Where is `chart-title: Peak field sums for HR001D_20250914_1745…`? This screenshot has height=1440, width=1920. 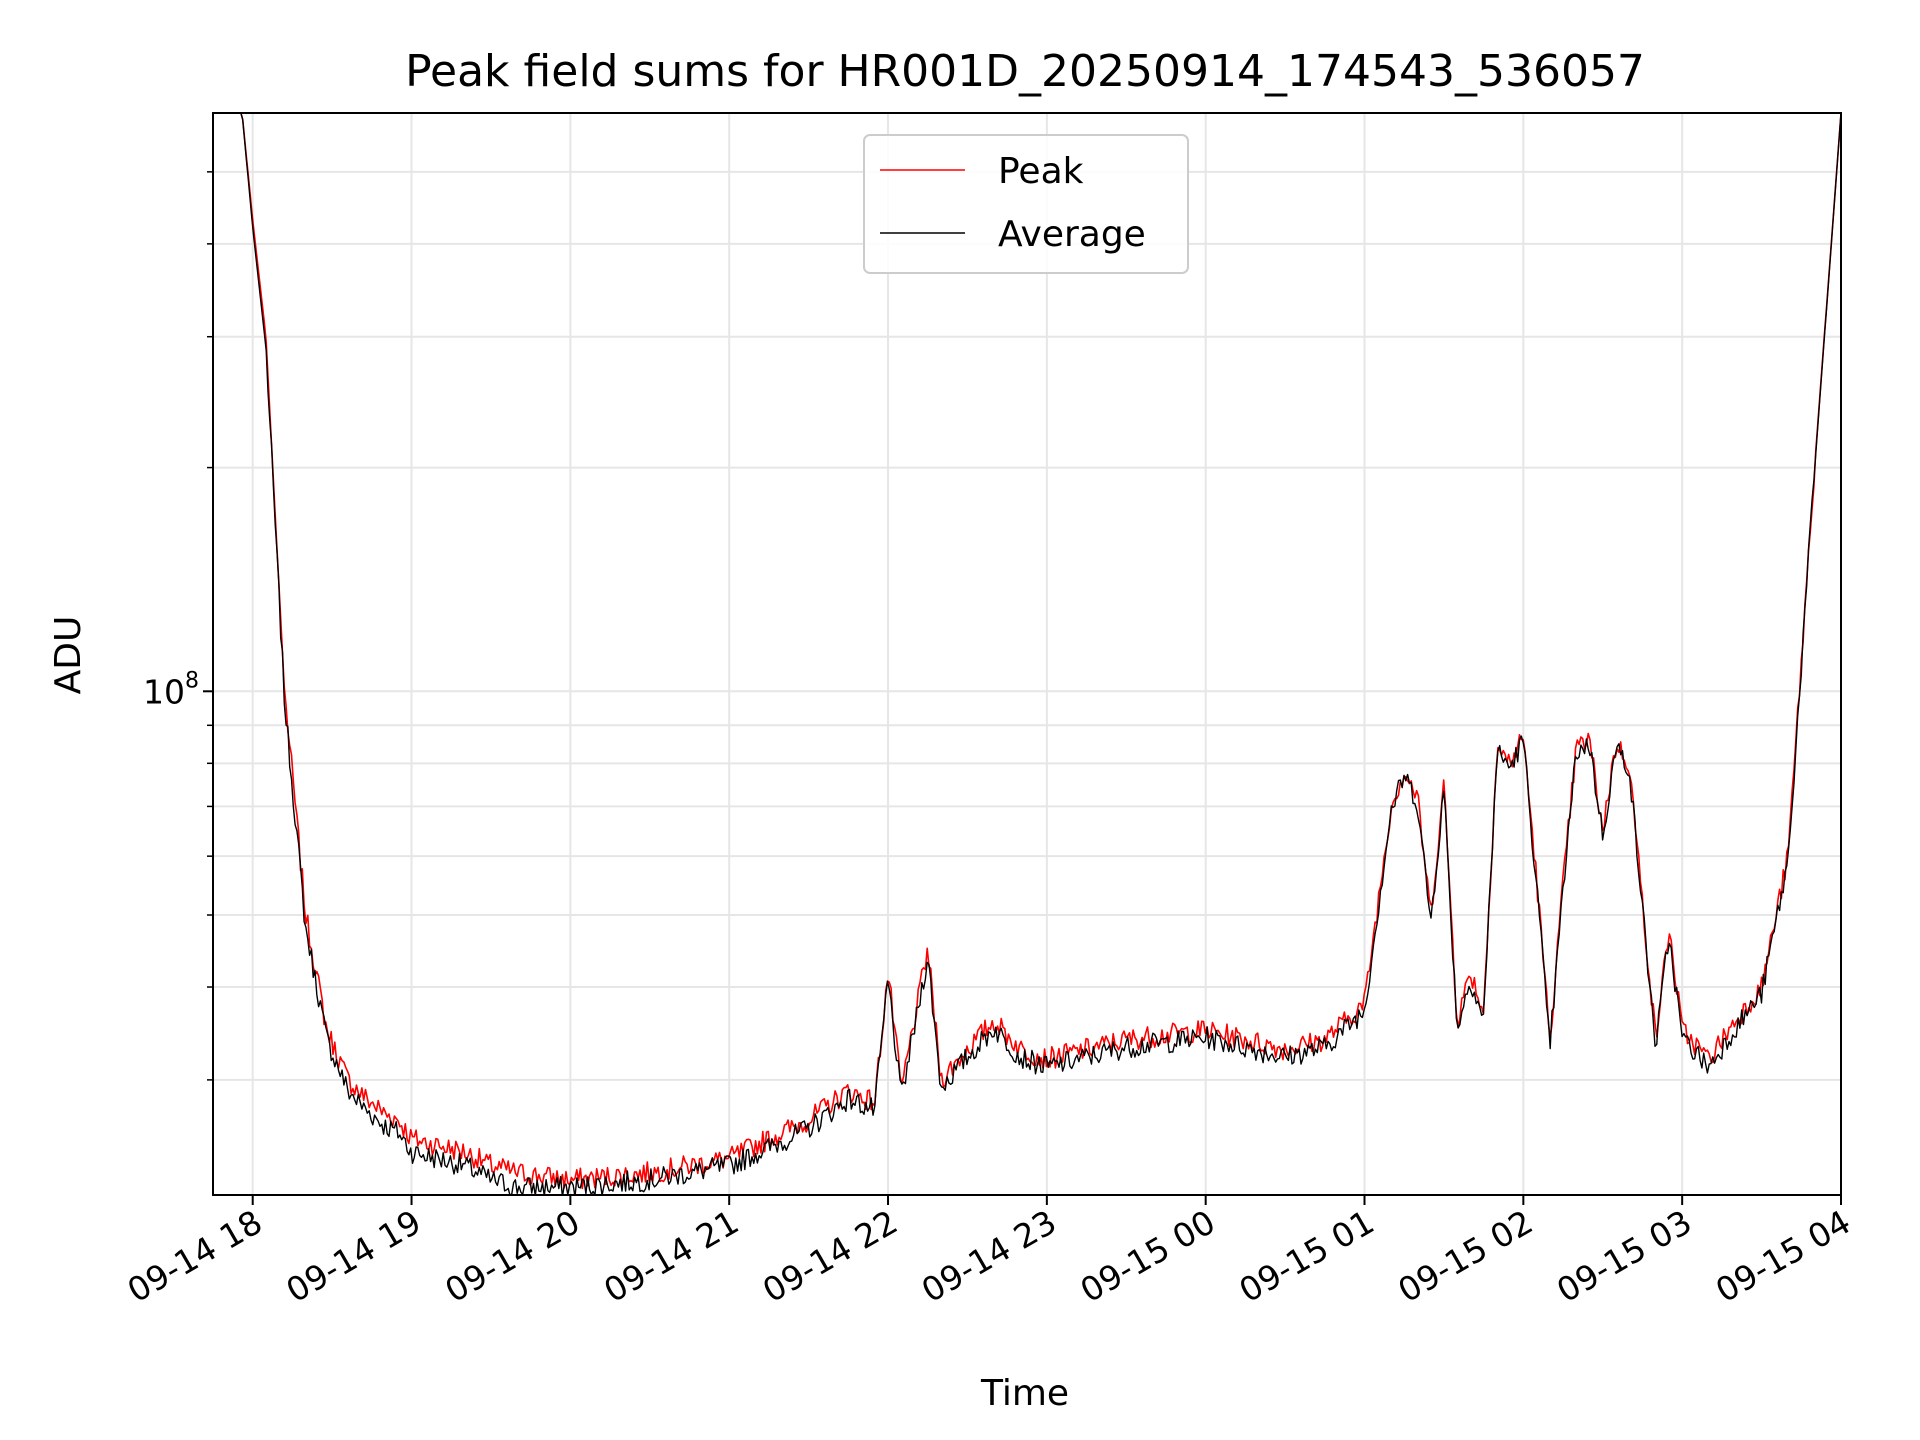
chart-title: Peak field sums for HR001D_20250914_1745… is located at coordinates (1025, 71).